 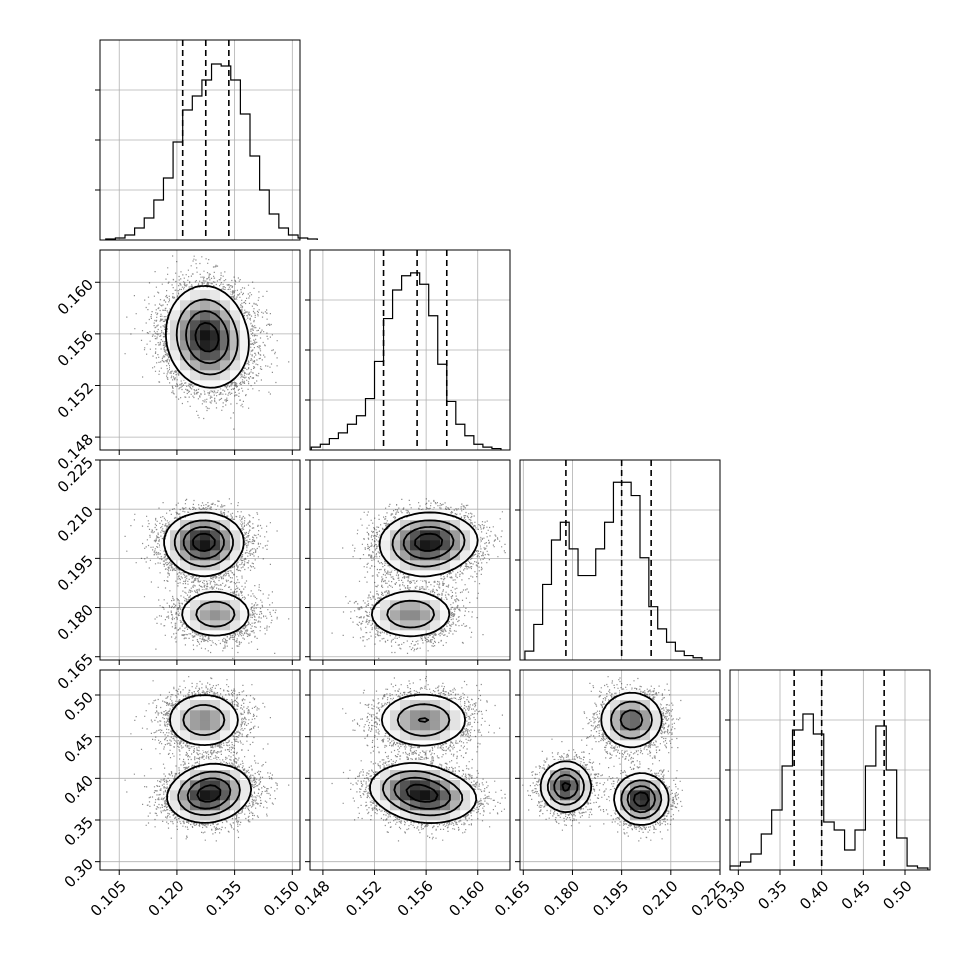 I want to click on y-tick-label: 0.40, so click(x=79, y=790).